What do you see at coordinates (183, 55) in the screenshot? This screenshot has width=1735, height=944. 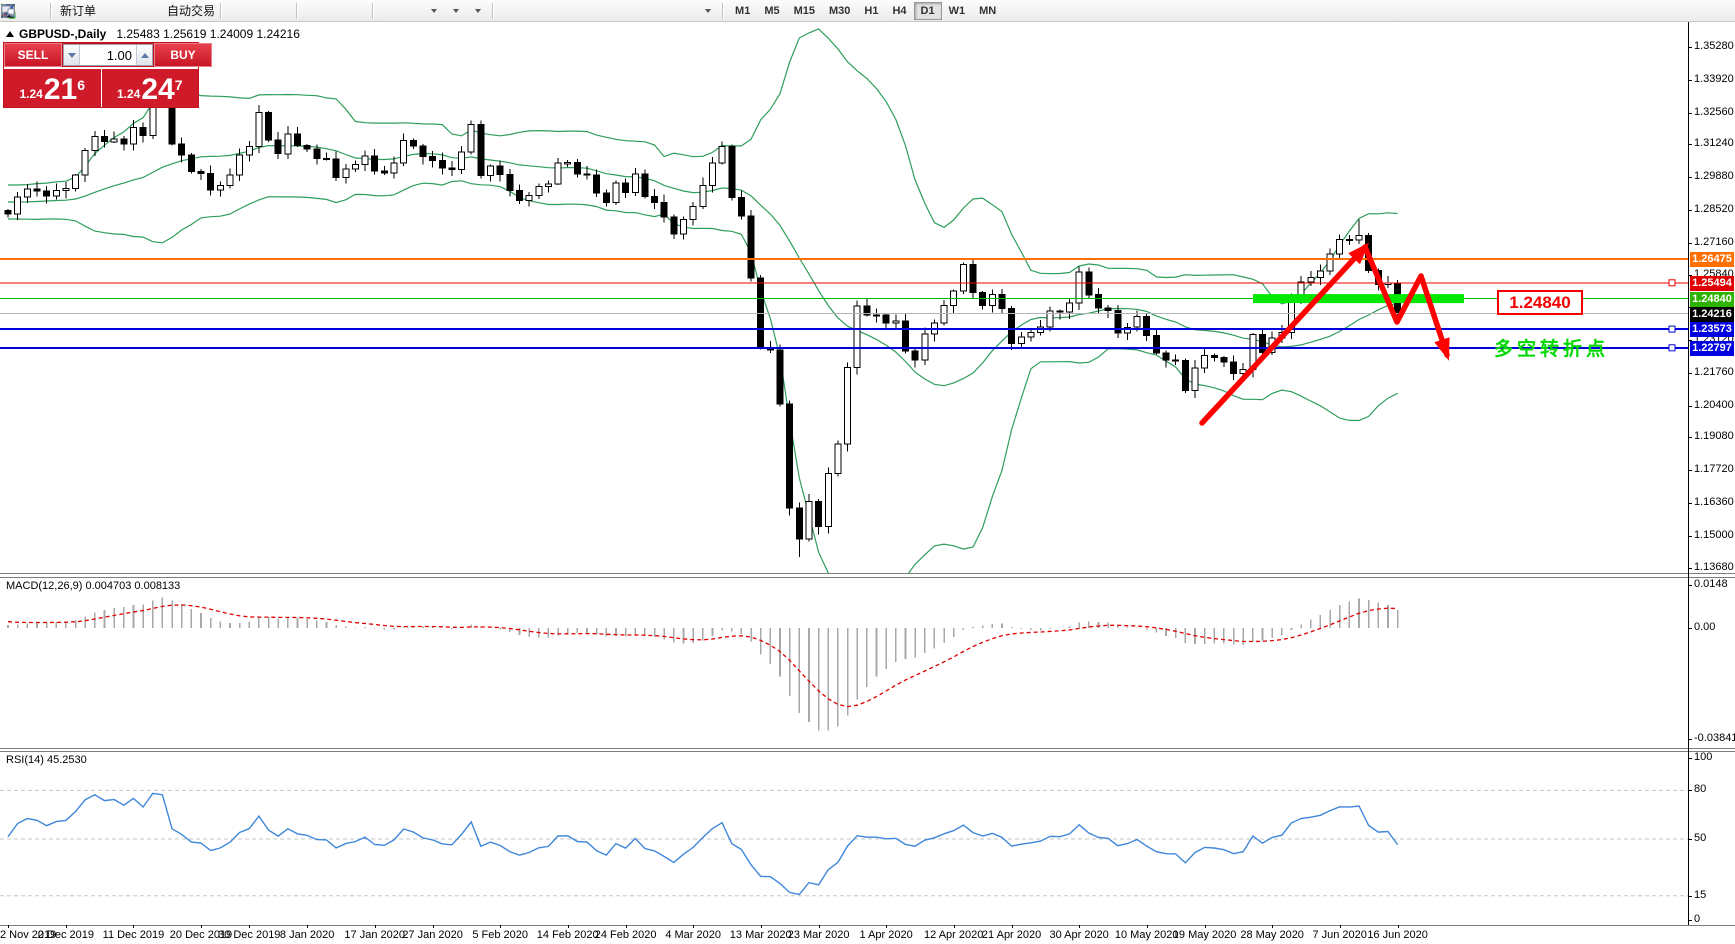 I see `buy-button: BUY` at bounding box center [183, 55].